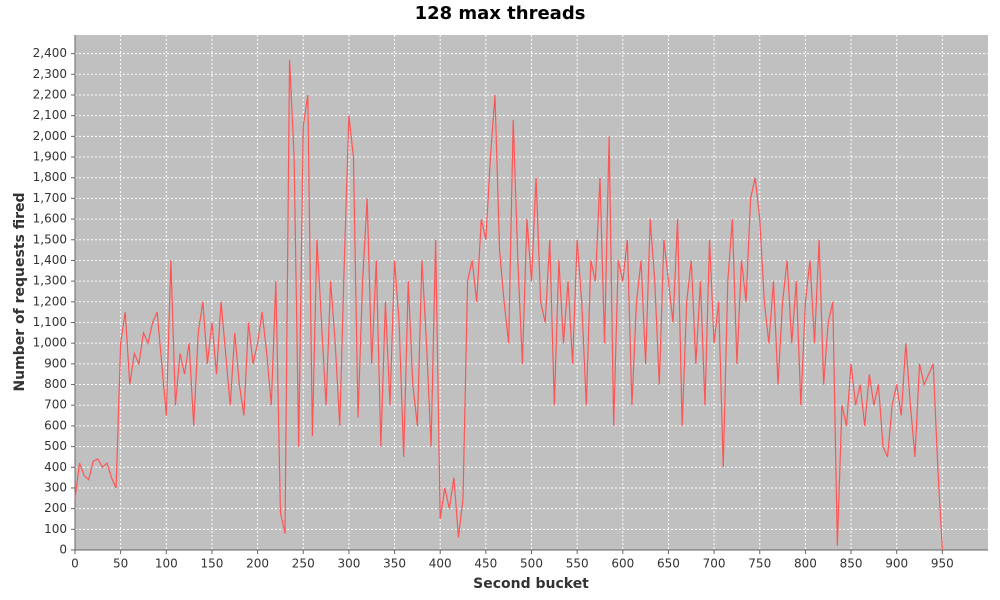 Image resolution: width=1000 pixels, height=600 pixels. I want to click on x-tick-label: 350, so click(394, 564).